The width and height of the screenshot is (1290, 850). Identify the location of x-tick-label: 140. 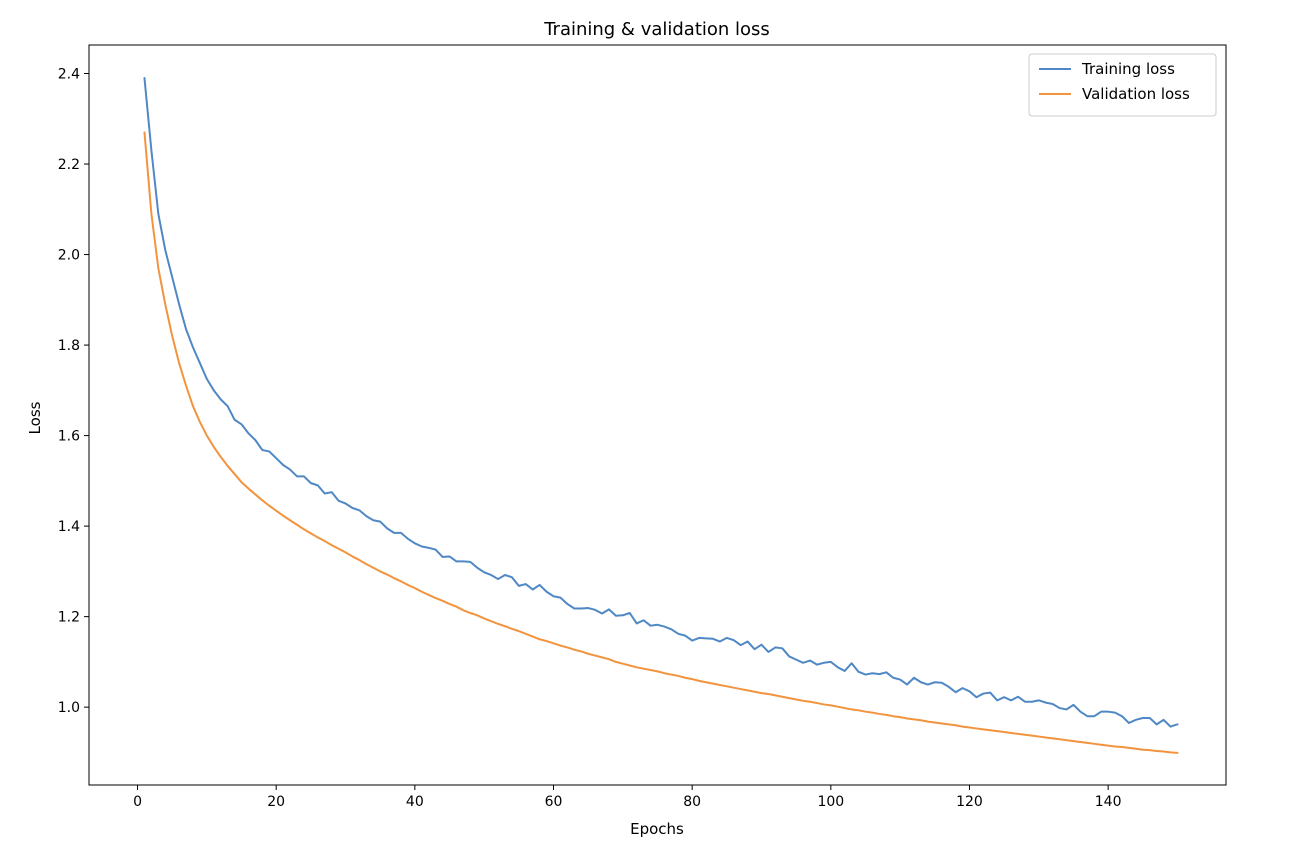
(1108, 802).